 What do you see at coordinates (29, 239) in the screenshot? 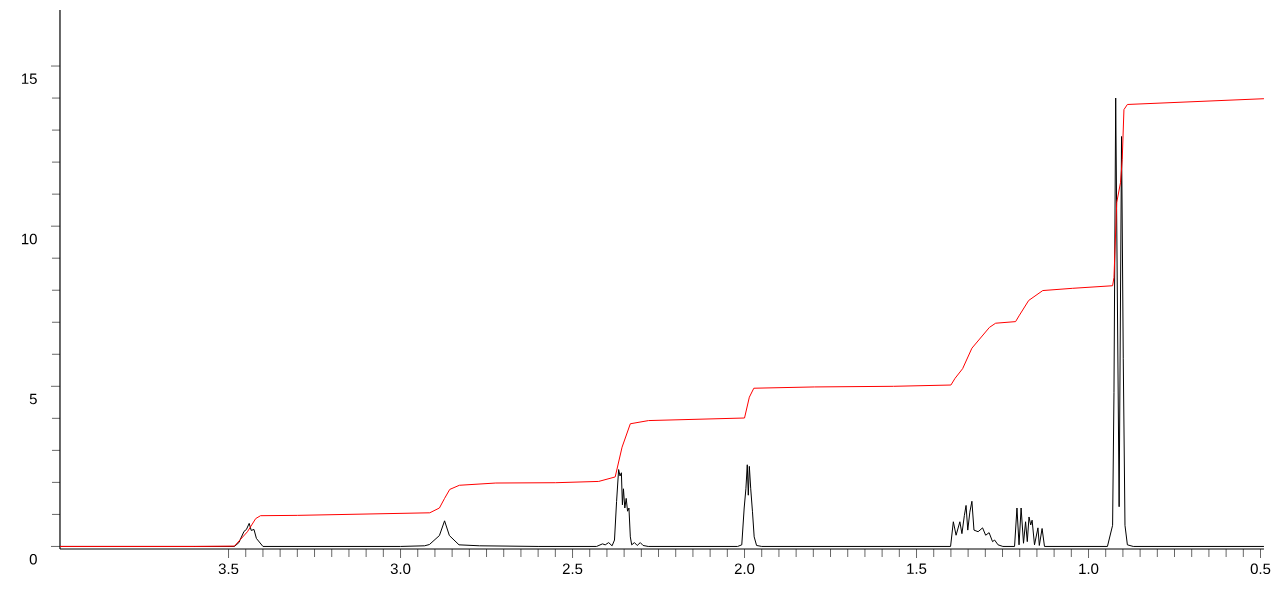
I see `y-tick-label: 10` at bounding box center [29, 239].